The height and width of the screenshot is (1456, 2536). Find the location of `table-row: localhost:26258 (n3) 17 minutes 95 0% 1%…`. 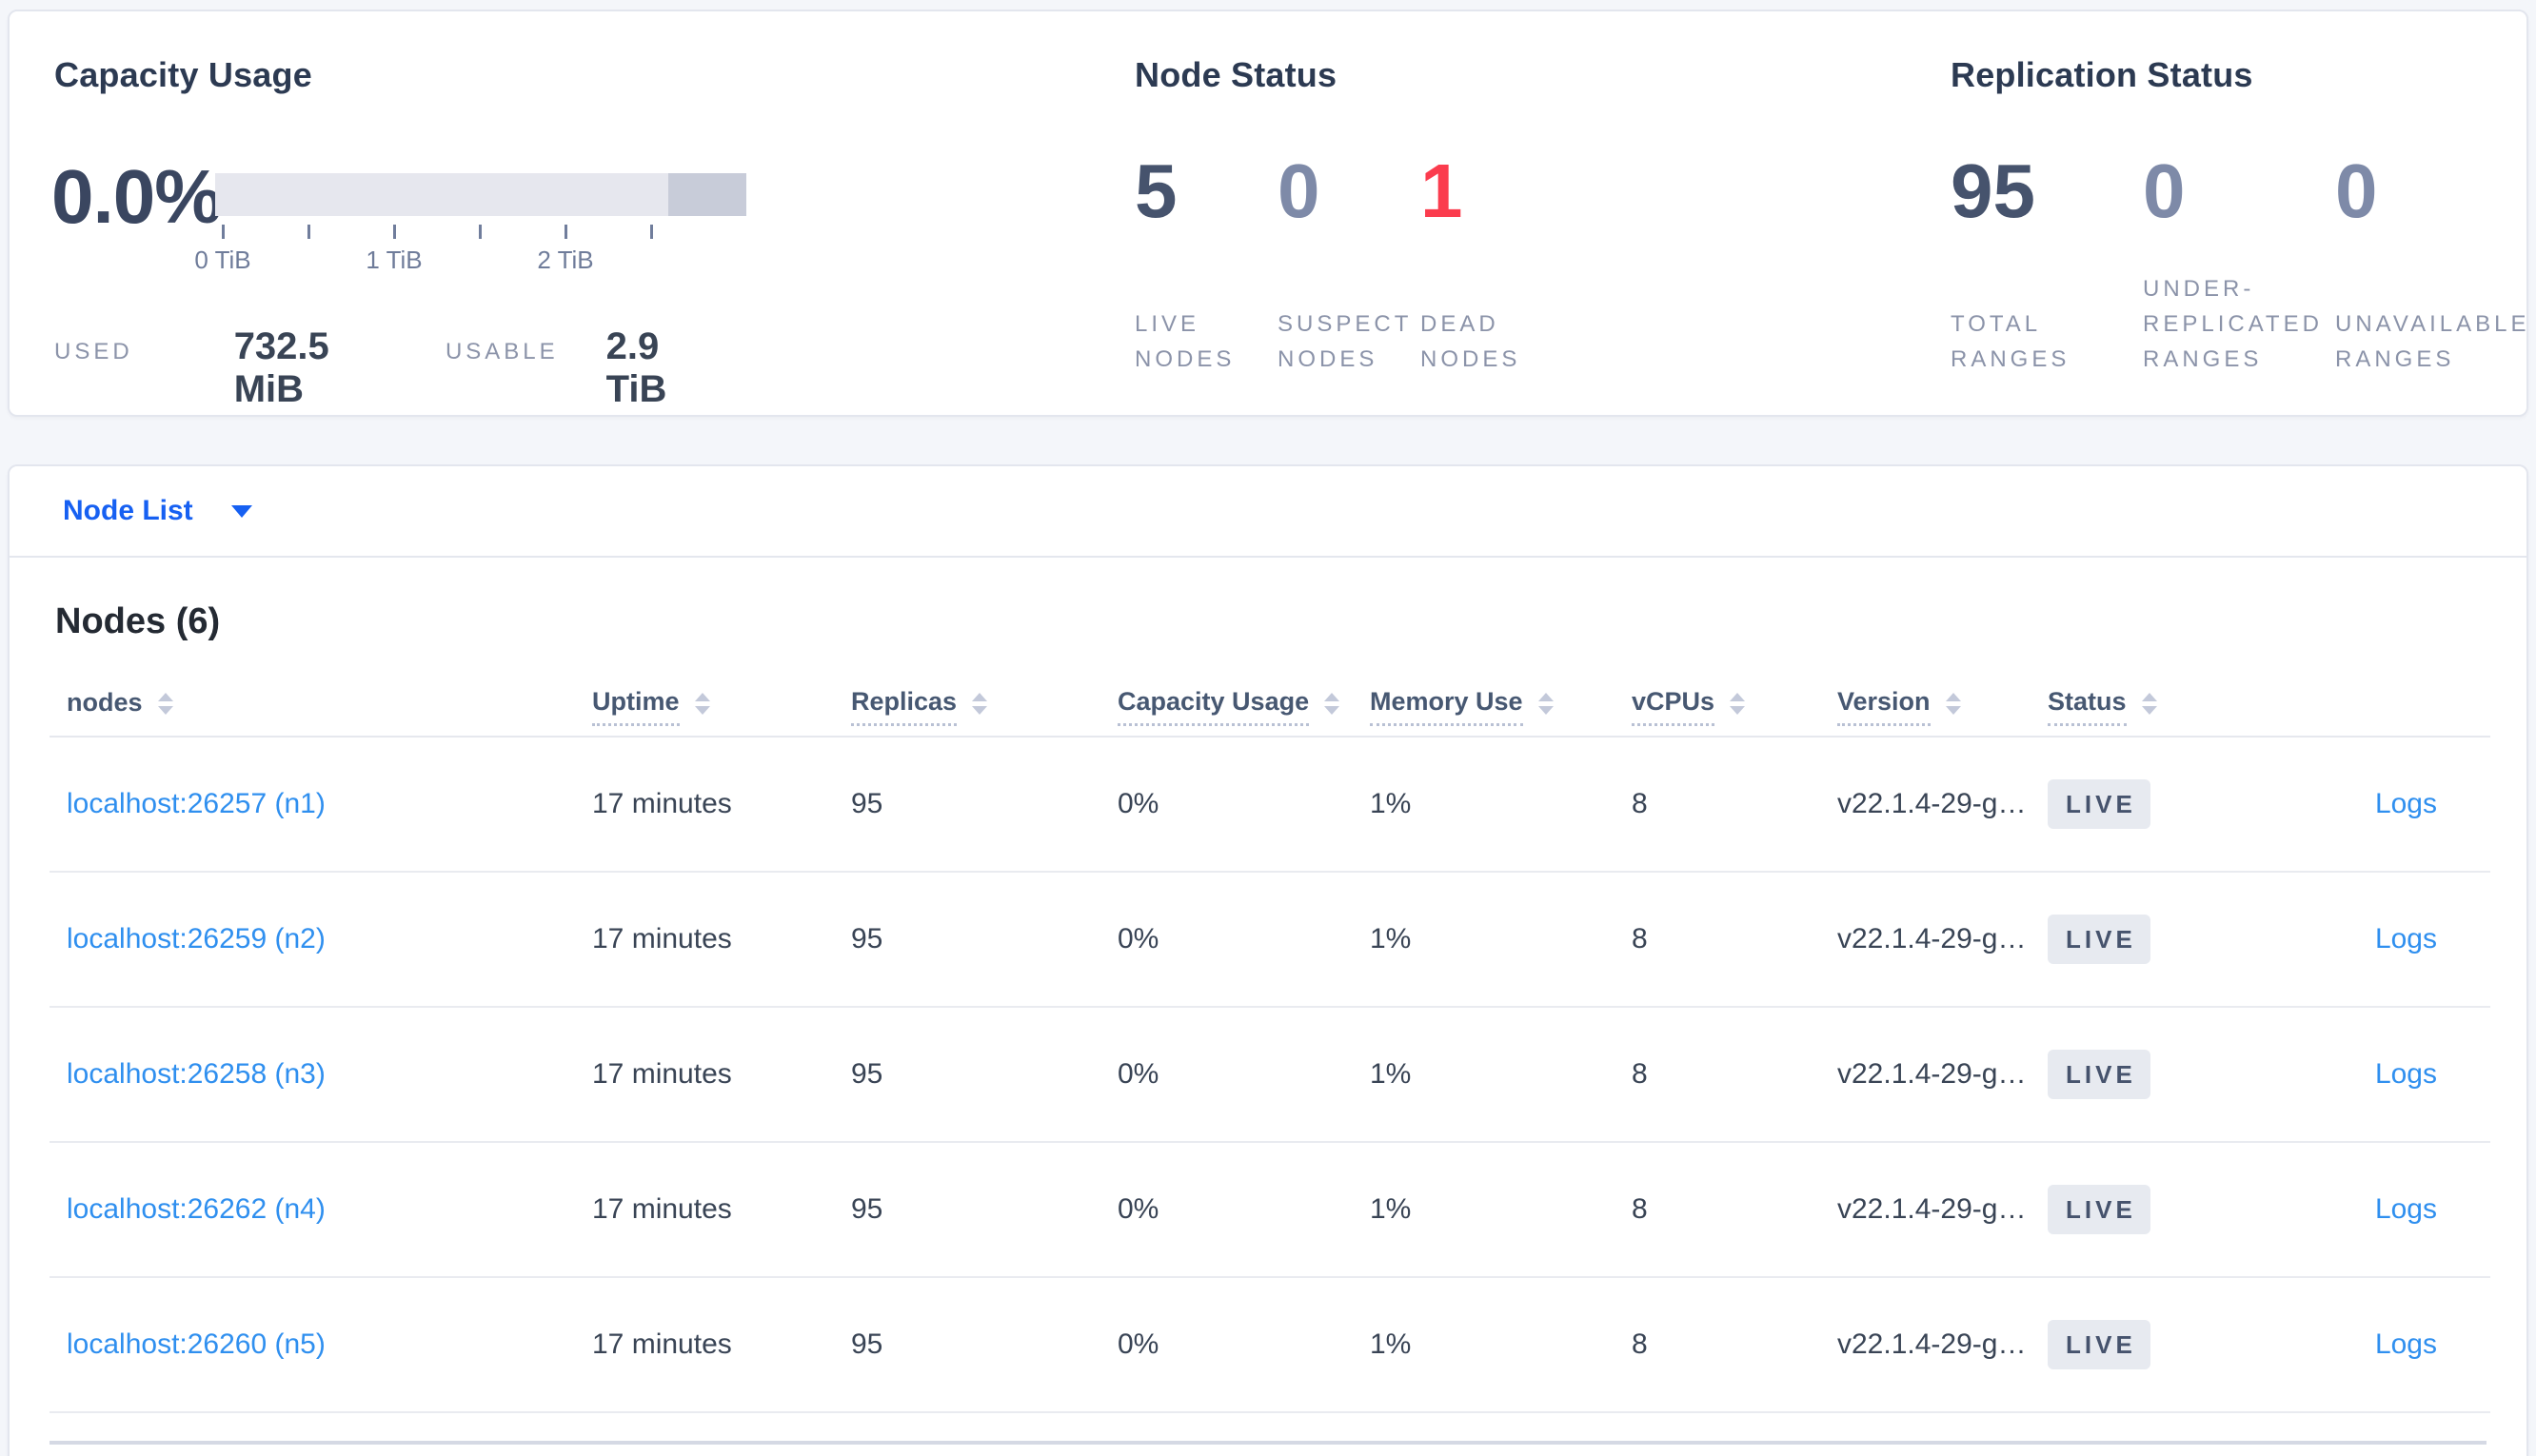

table-row: localhost:26258 (n3) 17 minutes 95 0% 1%… is located at coordinates (1270, 1075).